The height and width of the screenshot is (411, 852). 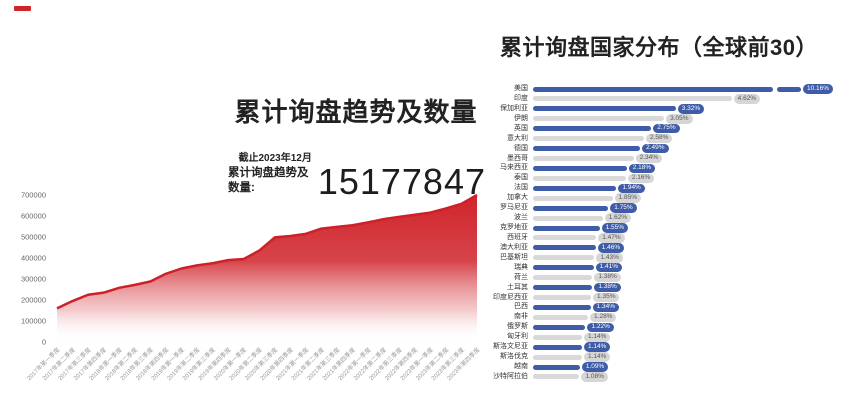 What do you see at coordinates (611, 238) in the screenshot?
I see `value-badge: 1.47%` at bounding box center [611, 238].